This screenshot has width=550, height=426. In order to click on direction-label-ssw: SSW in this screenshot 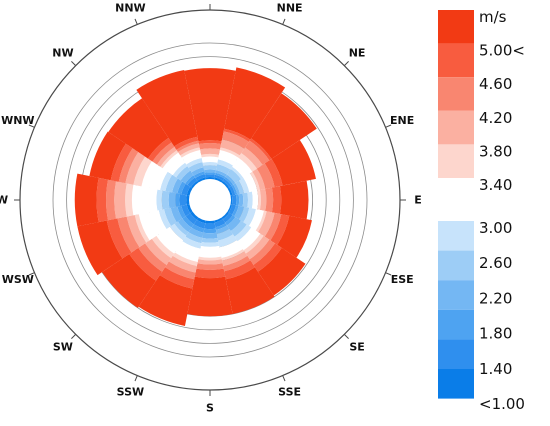, I will do `click(130, 392)`.